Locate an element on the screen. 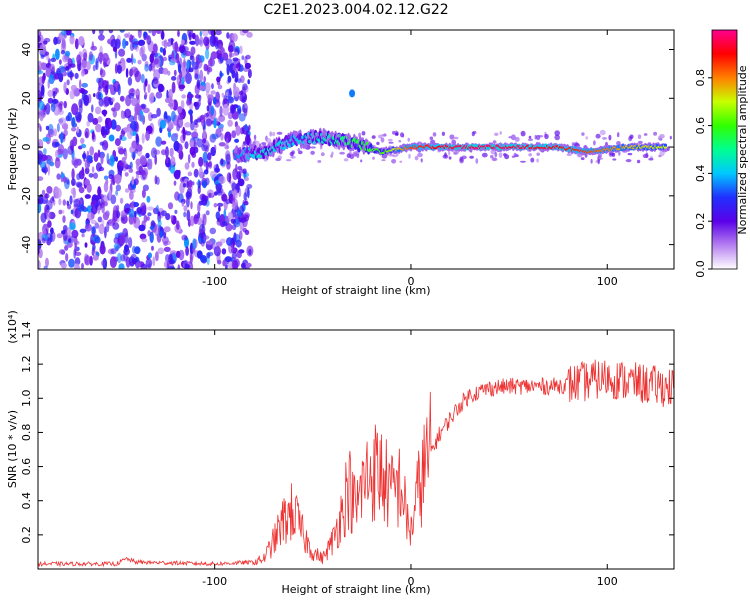 The height and width of the screenshot is (600, 750). colorbar-tick-label: 0.8 is located at coordinates (700, 78).